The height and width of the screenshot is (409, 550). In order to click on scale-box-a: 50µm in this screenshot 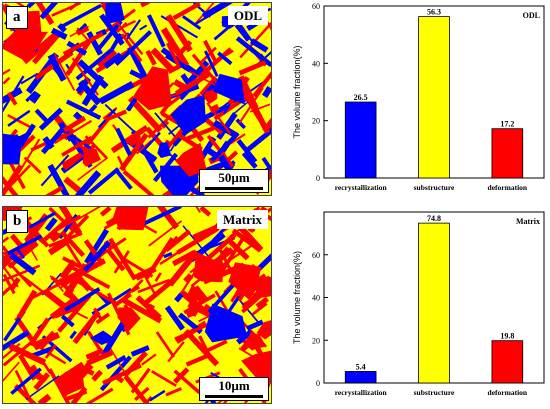, I will do `click(234, 181)`.